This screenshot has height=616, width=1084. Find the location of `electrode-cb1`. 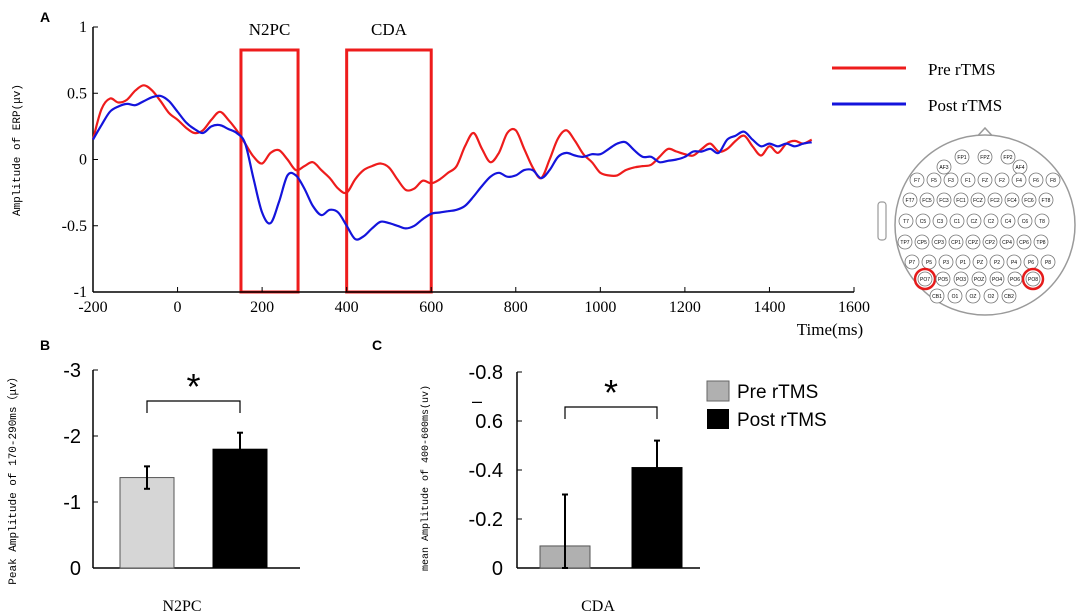

electrode-cb1 is located at coordinates (937, 296).